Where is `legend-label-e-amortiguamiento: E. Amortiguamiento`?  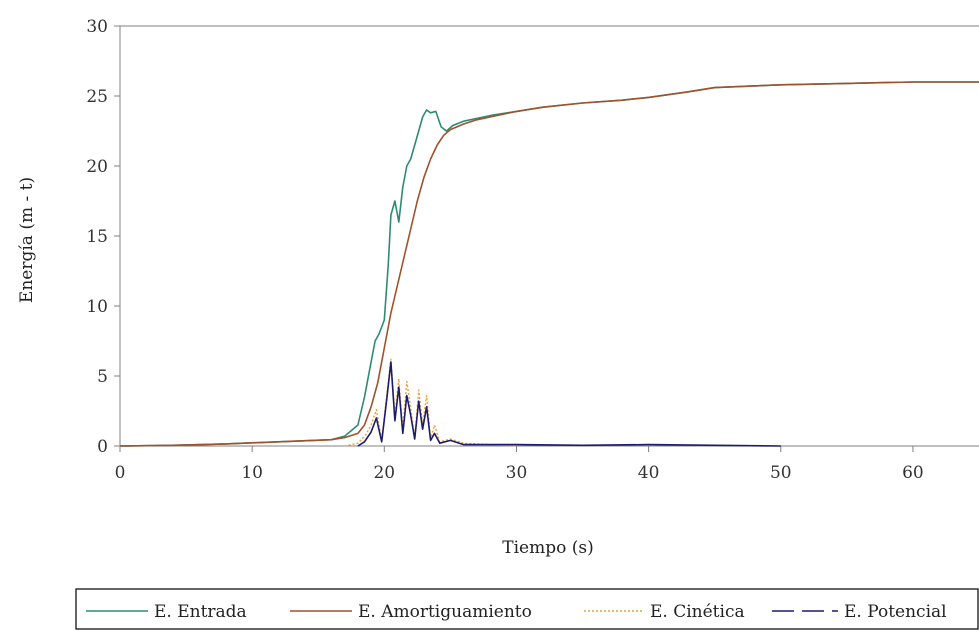 legend-label-e-amortiguamiento: E. Amortiguamiento is located at coordinates (445, 612).